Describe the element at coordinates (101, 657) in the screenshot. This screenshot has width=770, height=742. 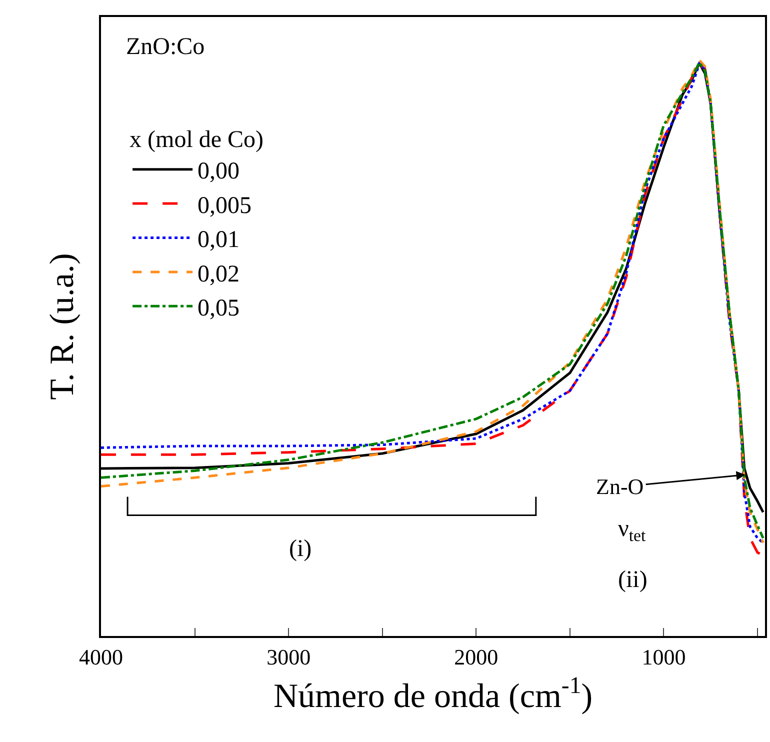
I see `x-tick-label: 4000` at that location.